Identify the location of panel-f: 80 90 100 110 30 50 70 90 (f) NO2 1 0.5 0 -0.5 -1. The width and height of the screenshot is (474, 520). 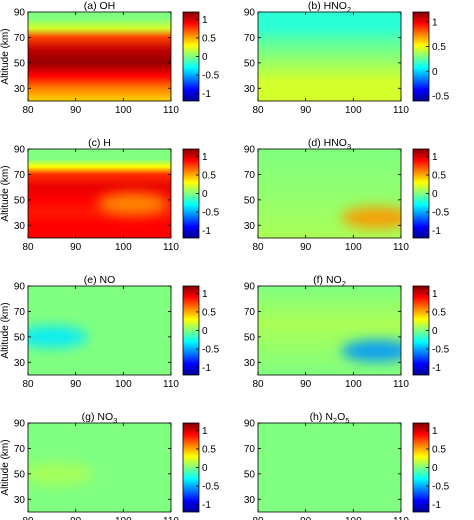
(347, 332).